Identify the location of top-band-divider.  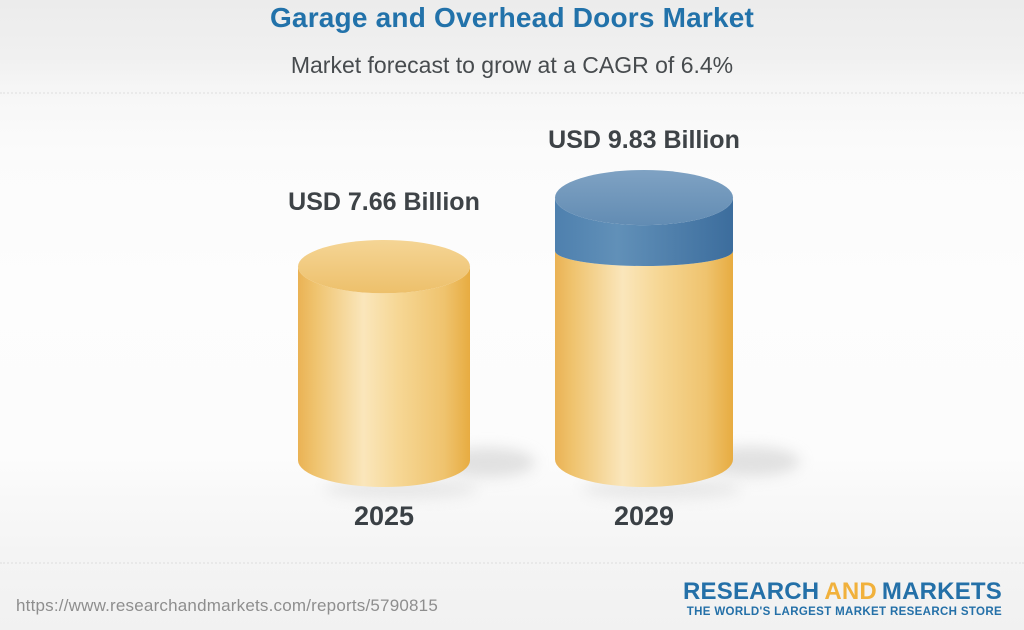
(512, 93).